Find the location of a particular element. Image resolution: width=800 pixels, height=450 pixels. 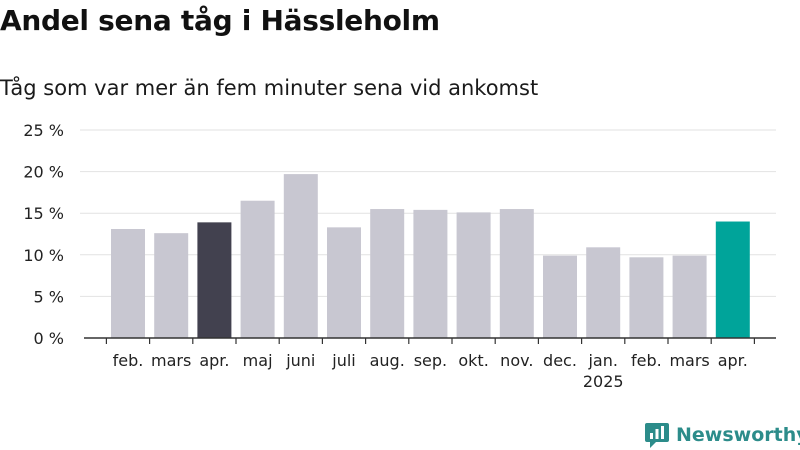

x-tick-label: maj is located at coordinates (258, 360).